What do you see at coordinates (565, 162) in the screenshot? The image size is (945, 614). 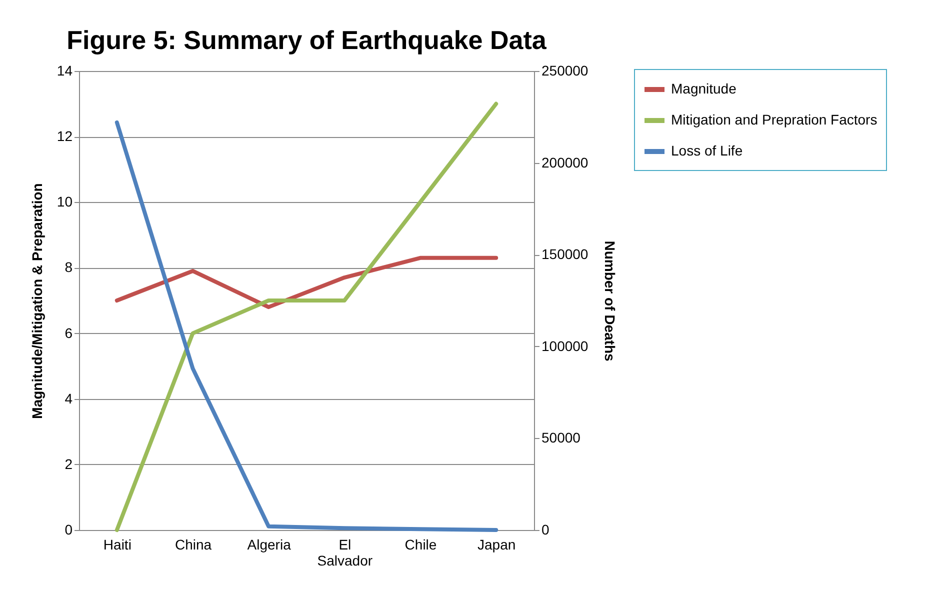 I see `y2-tick-label: 200000` at bounding box center [565, 162].